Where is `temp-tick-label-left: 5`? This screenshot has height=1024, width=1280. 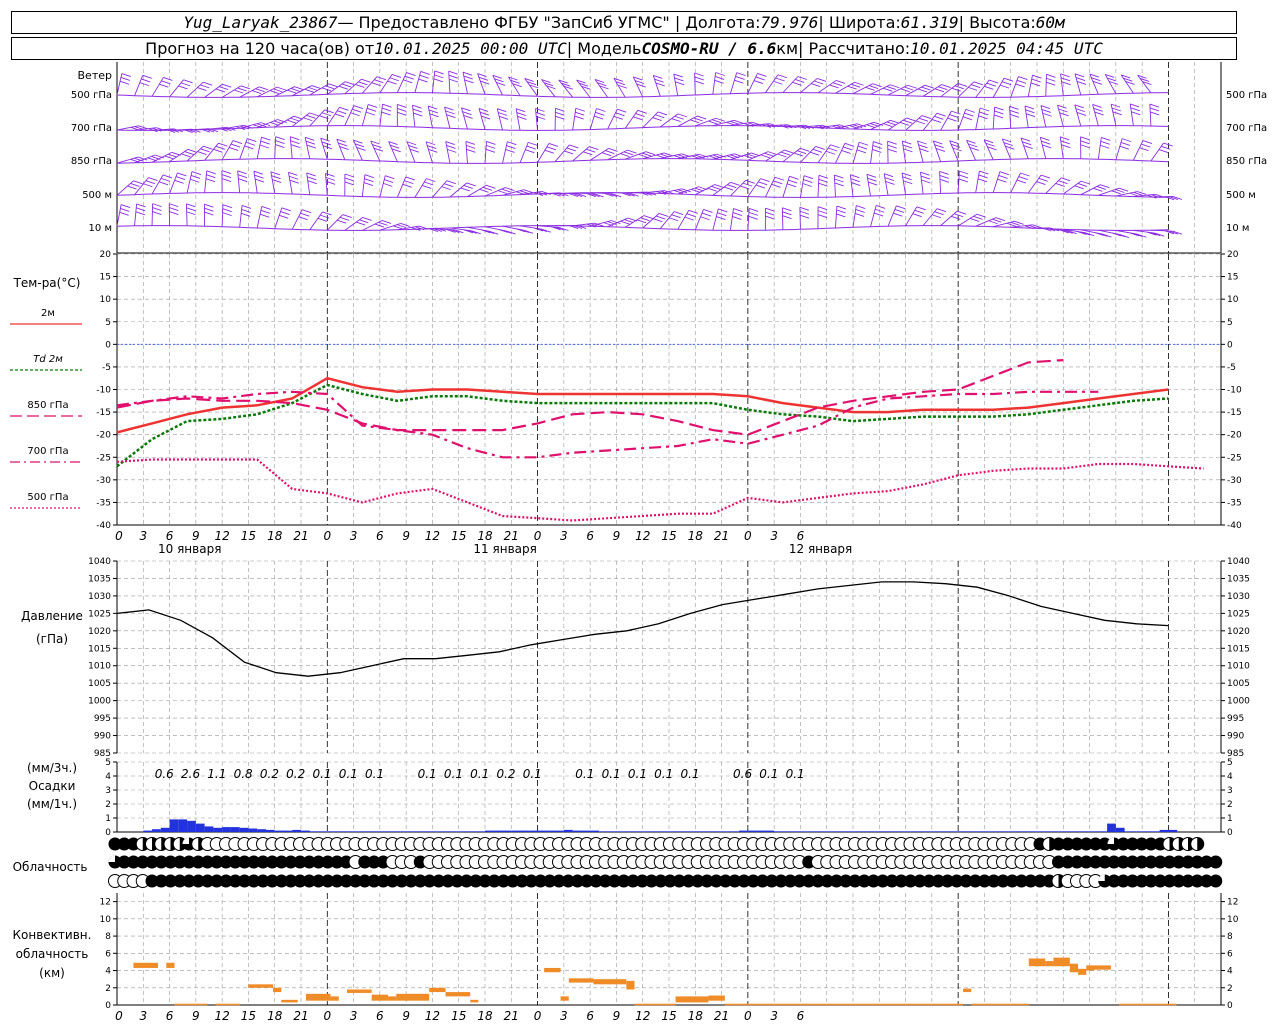 temp-tick-label-left: 5 is located at coordinates (108, 323).